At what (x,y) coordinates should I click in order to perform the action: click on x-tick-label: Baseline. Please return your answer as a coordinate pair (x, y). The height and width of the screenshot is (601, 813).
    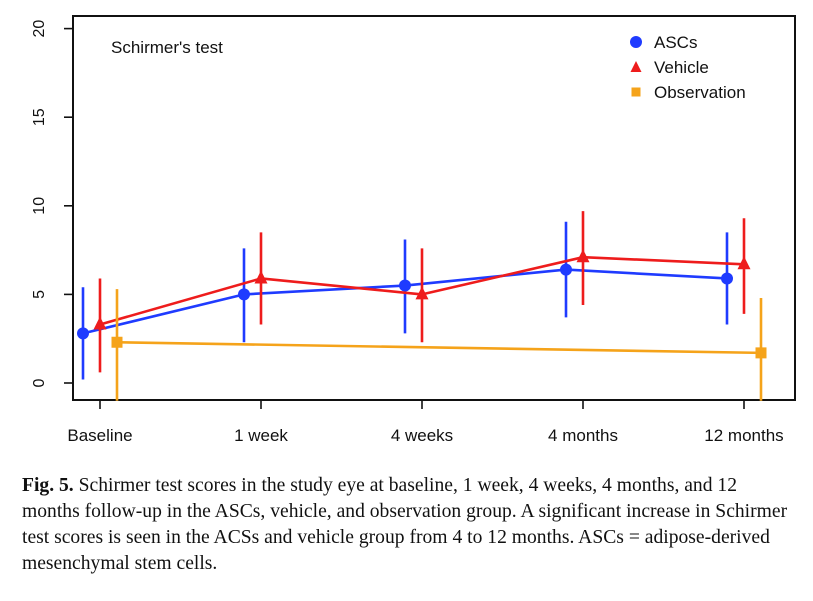
    Looking at the image, I should click on (99, 435).